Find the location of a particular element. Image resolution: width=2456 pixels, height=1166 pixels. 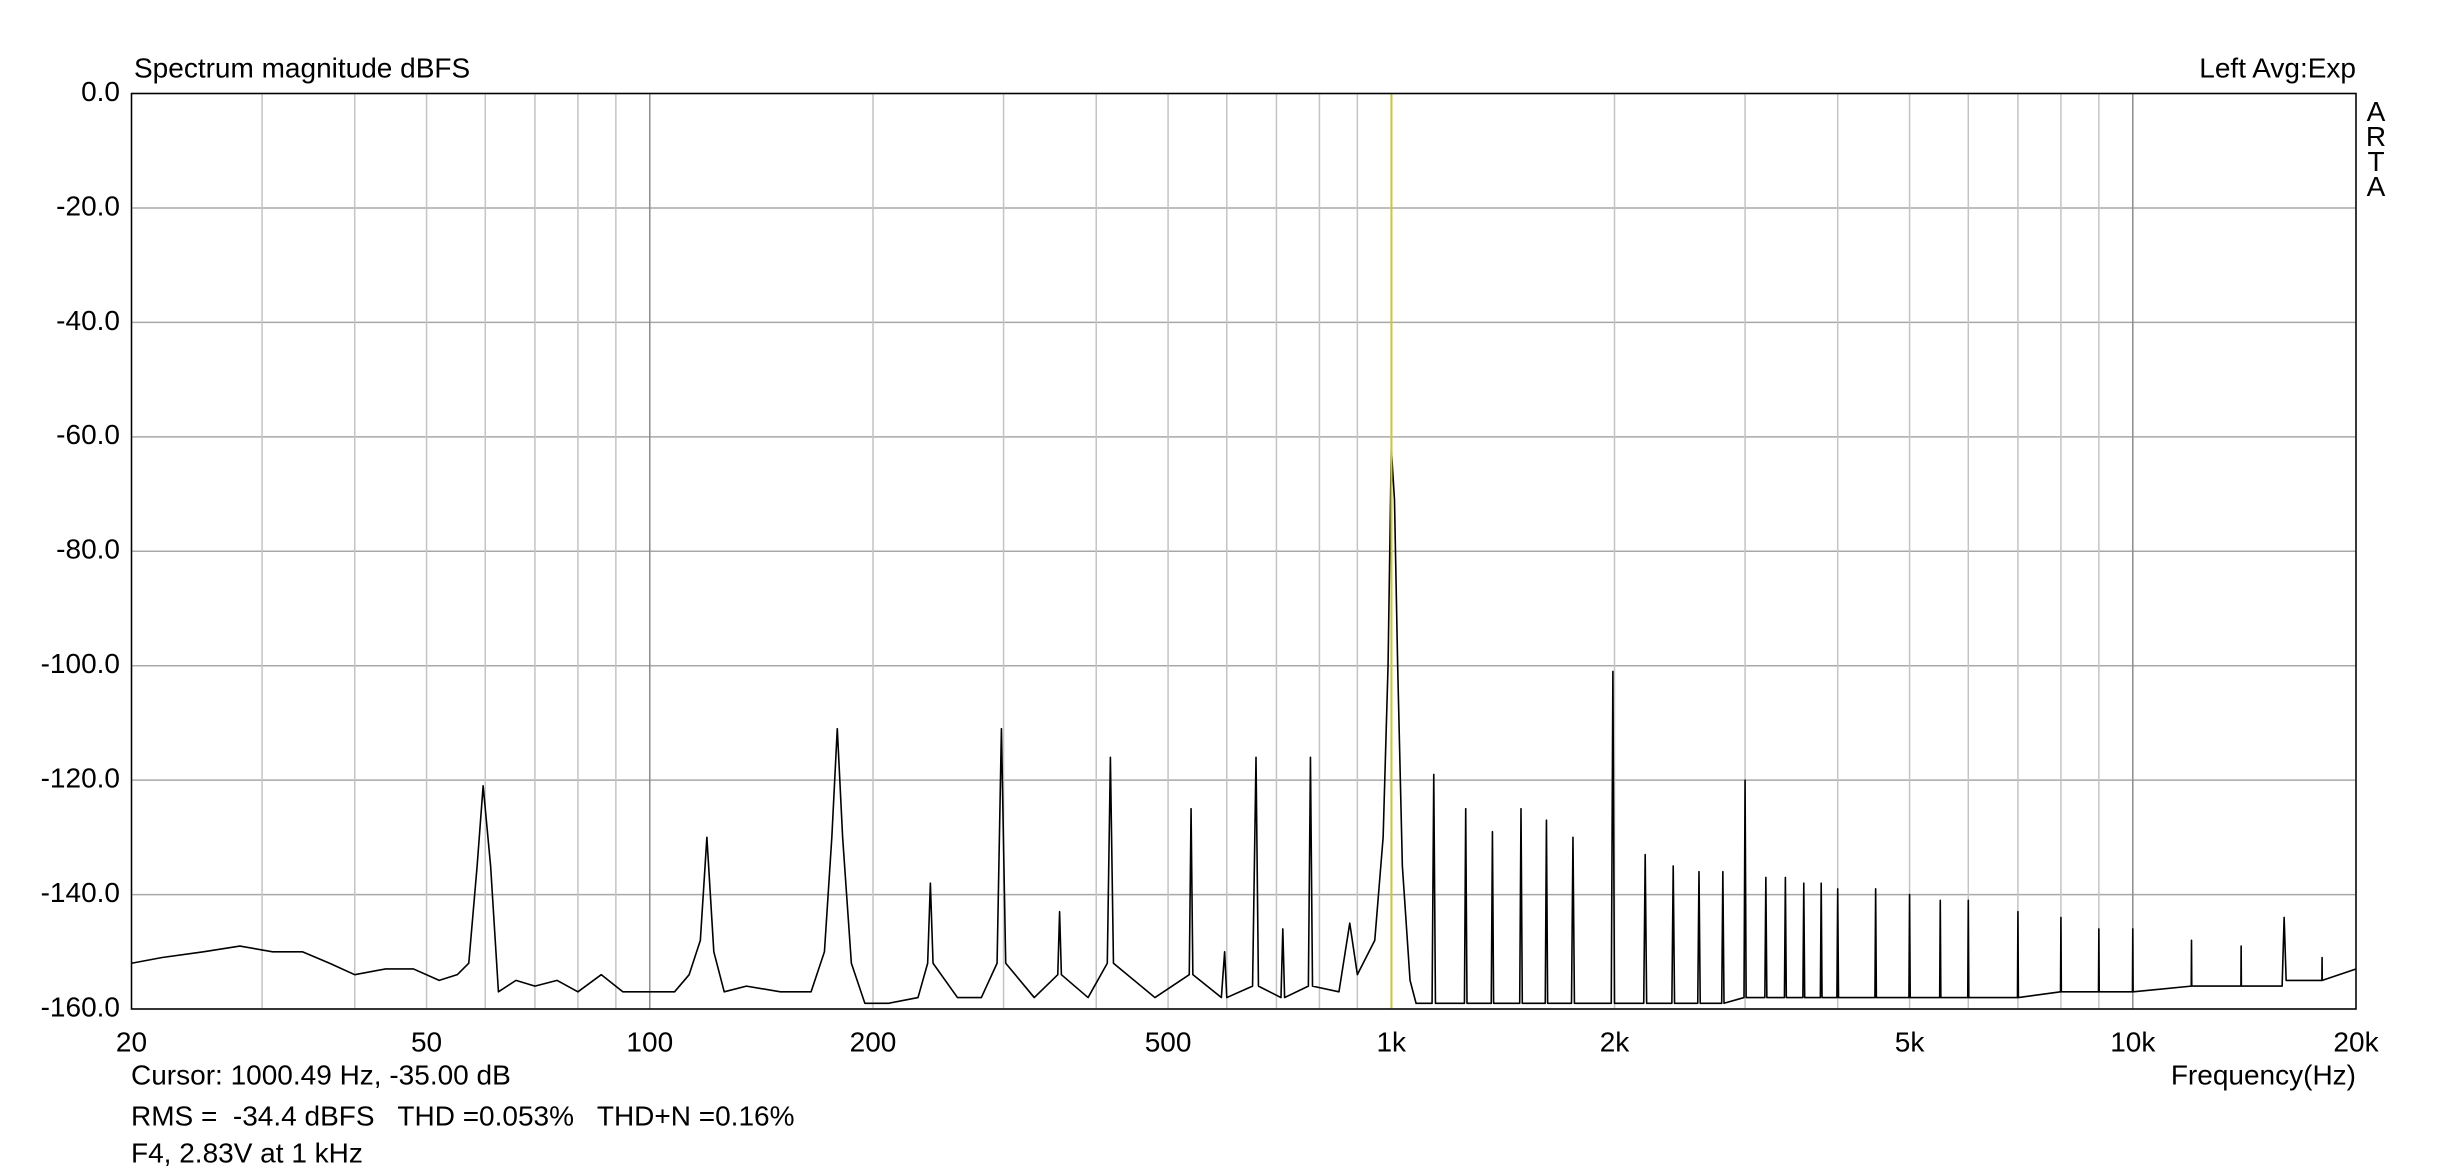

y-tick-label: -60.0 is located at coordinates (88, 434).